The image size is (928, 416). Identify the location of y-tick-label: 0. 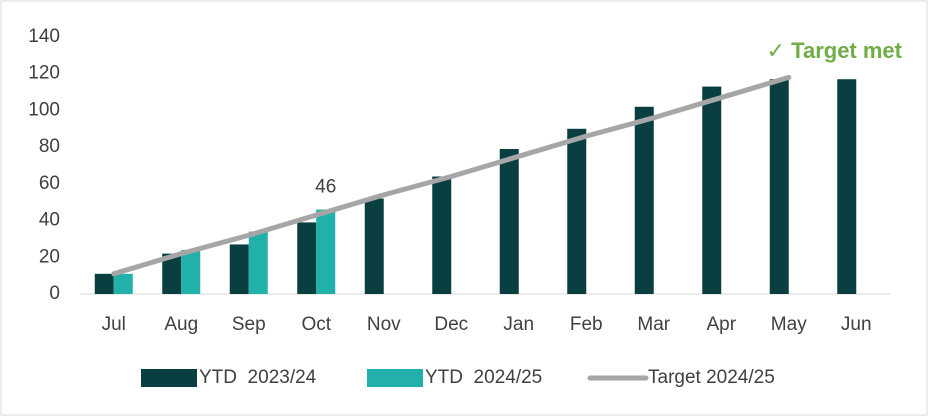
(54, 293).